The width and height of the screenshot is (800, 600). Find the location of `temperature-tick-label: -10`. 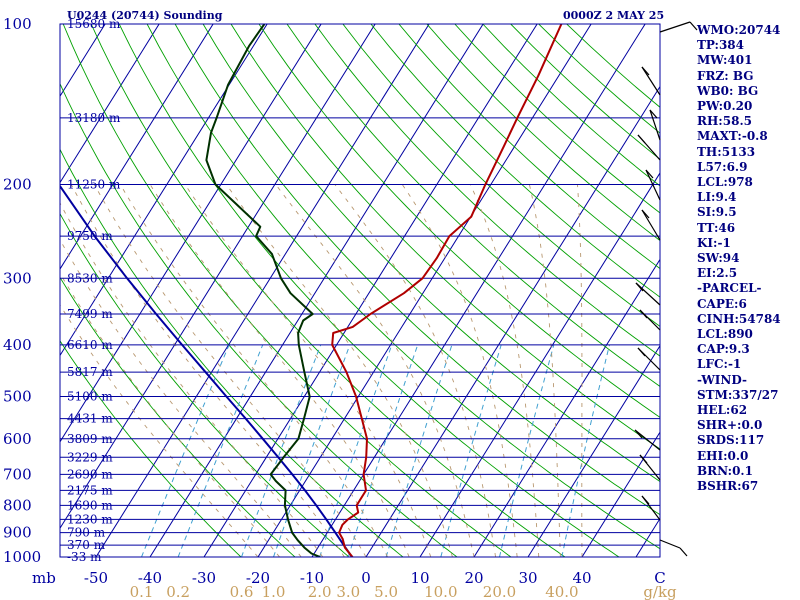

temperature-tick-label: -10 is located at coordinates (312, 578).